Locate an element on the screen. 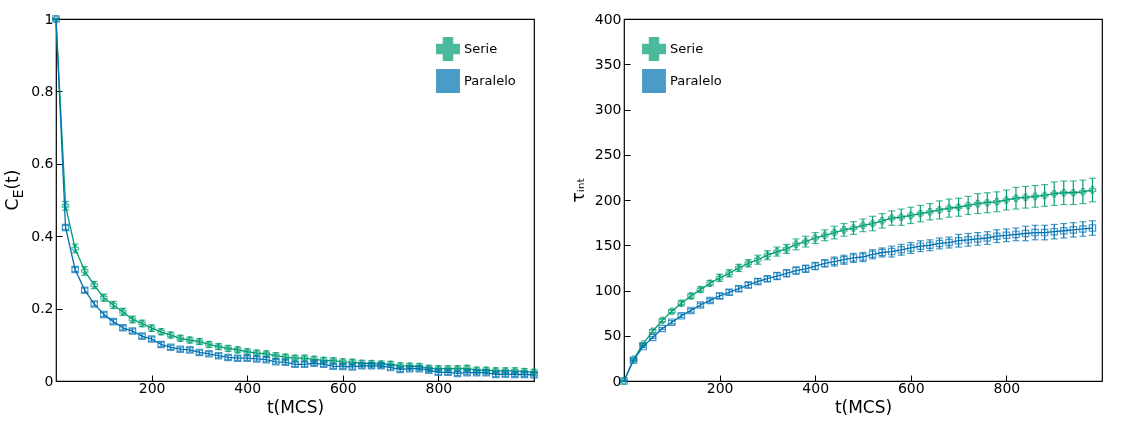 Image resolution: width=1144 pixels, height=433 pixels. y-tick-label: 50 is located at coordinates (612, 335).